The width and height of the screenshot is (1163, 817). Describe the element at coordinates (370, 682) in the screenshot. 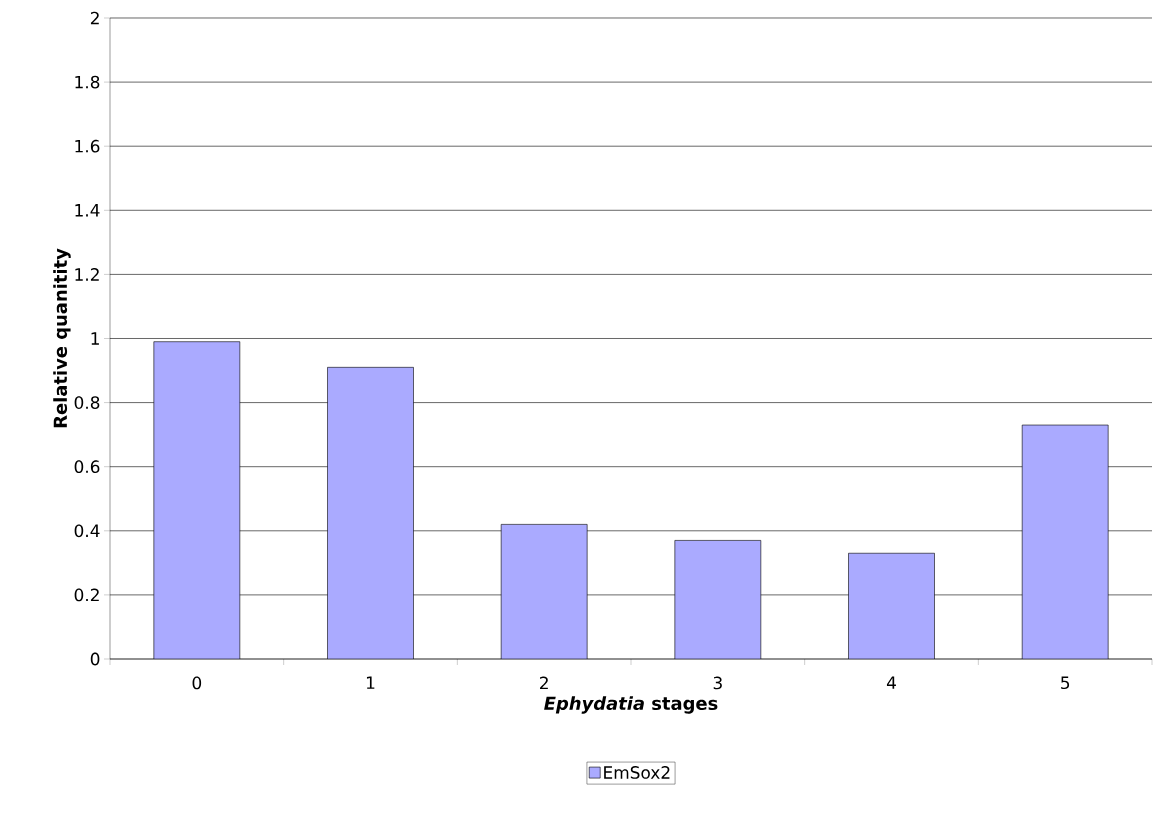

I see `x-tick-label: 1` at that location.